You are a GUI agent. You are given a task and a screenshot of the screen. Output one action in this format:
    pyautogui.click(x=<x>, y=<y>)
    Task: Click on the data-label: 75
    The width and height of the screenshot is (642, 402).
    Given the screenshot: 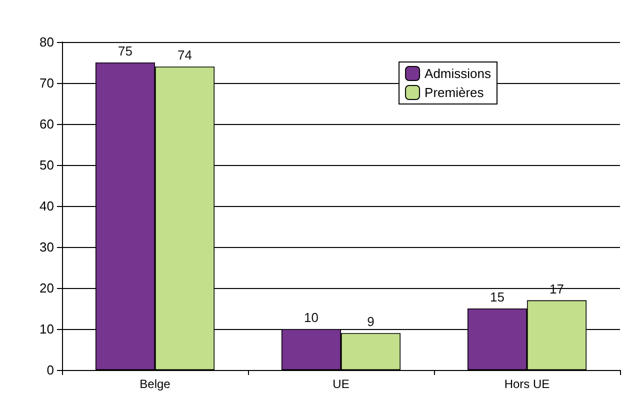 What is the action you would take?
    pyautogui.click(x=125, y=51)
    